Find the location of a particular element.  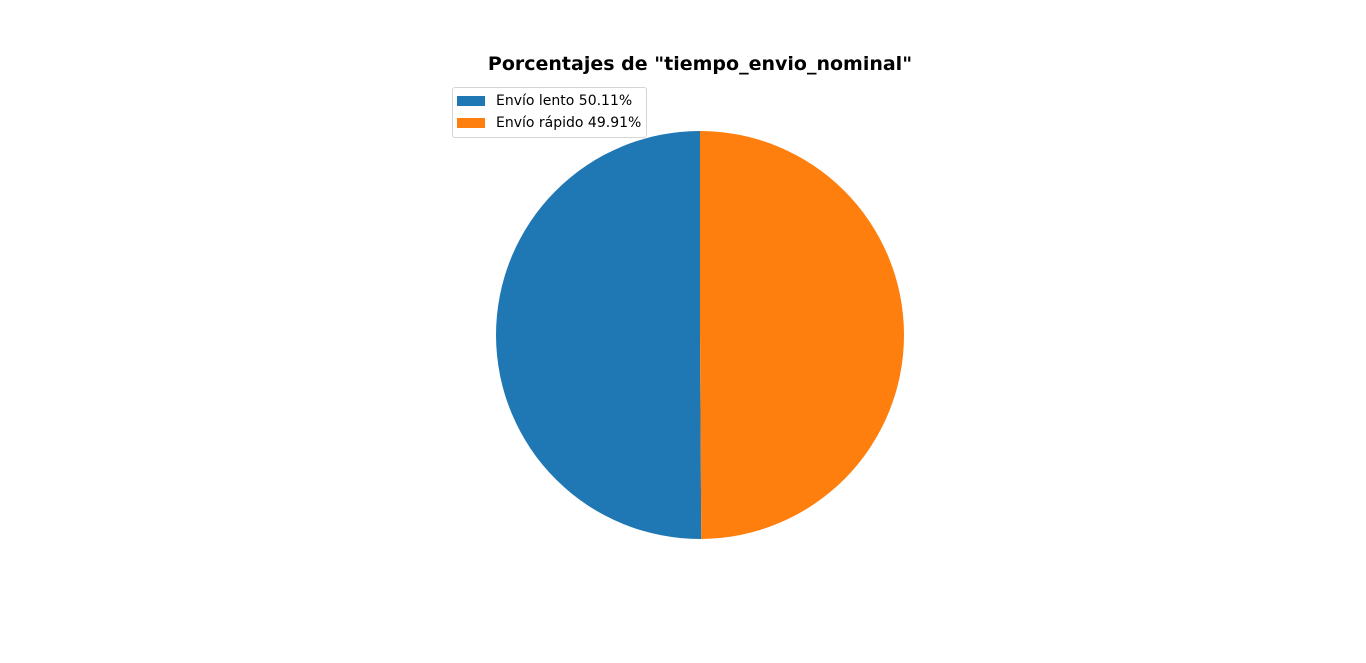

legend: Envío lento 50.11% Envío rápido 49.91% is located at coordinates (550, 112).